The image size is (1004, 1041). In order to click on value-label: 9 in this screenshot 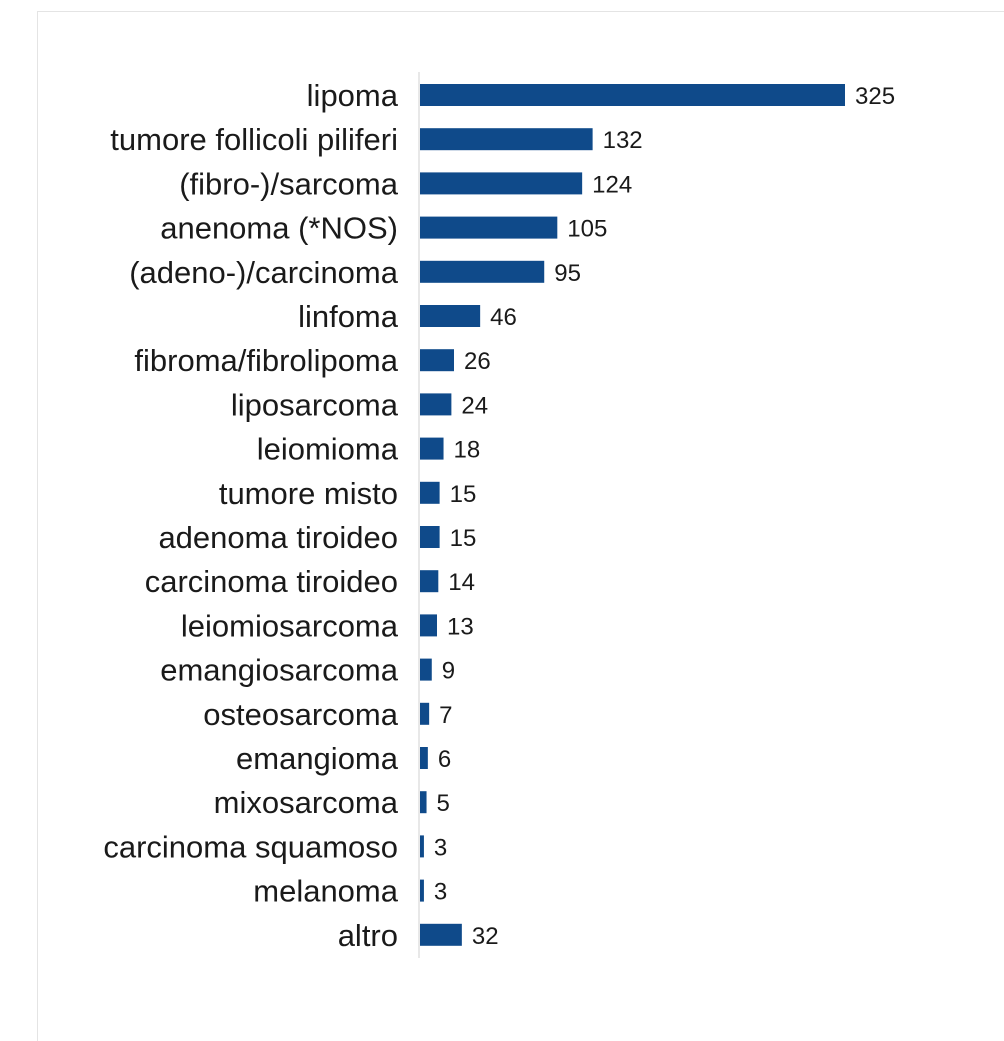, I will do `click(448, 671)`.